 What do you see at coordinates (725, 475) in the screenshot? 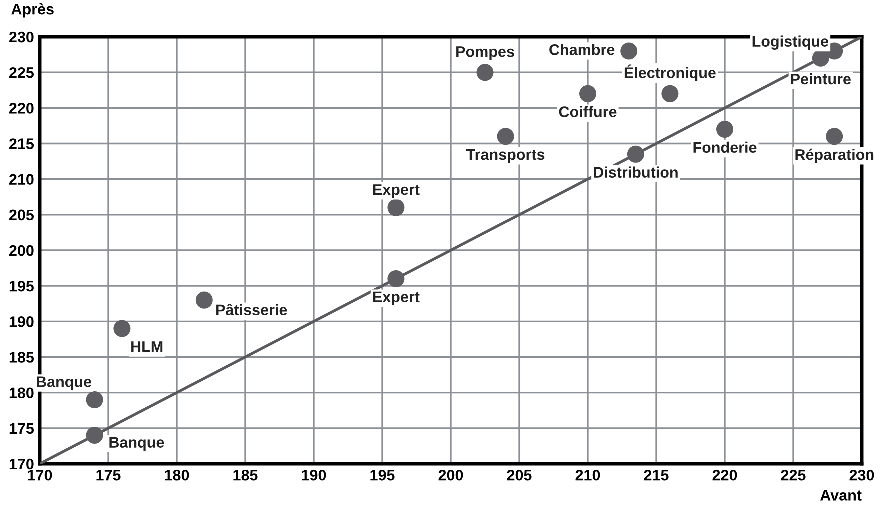
I see `x-tick-label: 220` at bounding box center [725, 475].